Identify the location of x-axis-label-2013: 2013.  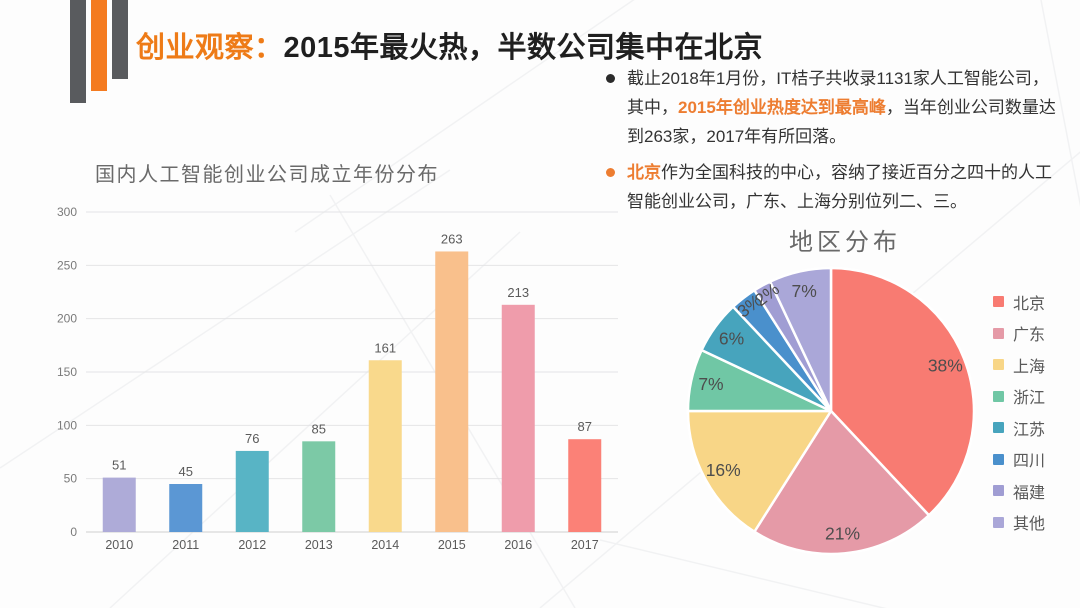
(319, 545).